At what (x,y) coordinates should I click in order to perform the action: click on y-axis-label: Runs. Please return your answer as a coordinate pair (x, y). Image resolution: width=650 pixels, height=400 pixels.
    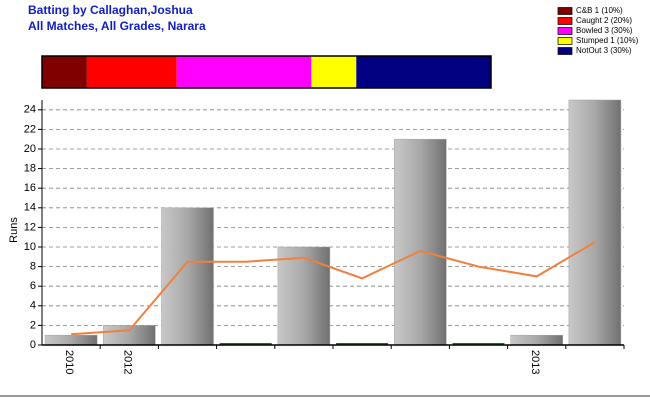
    Looking at the image, I should click on (14, 230).